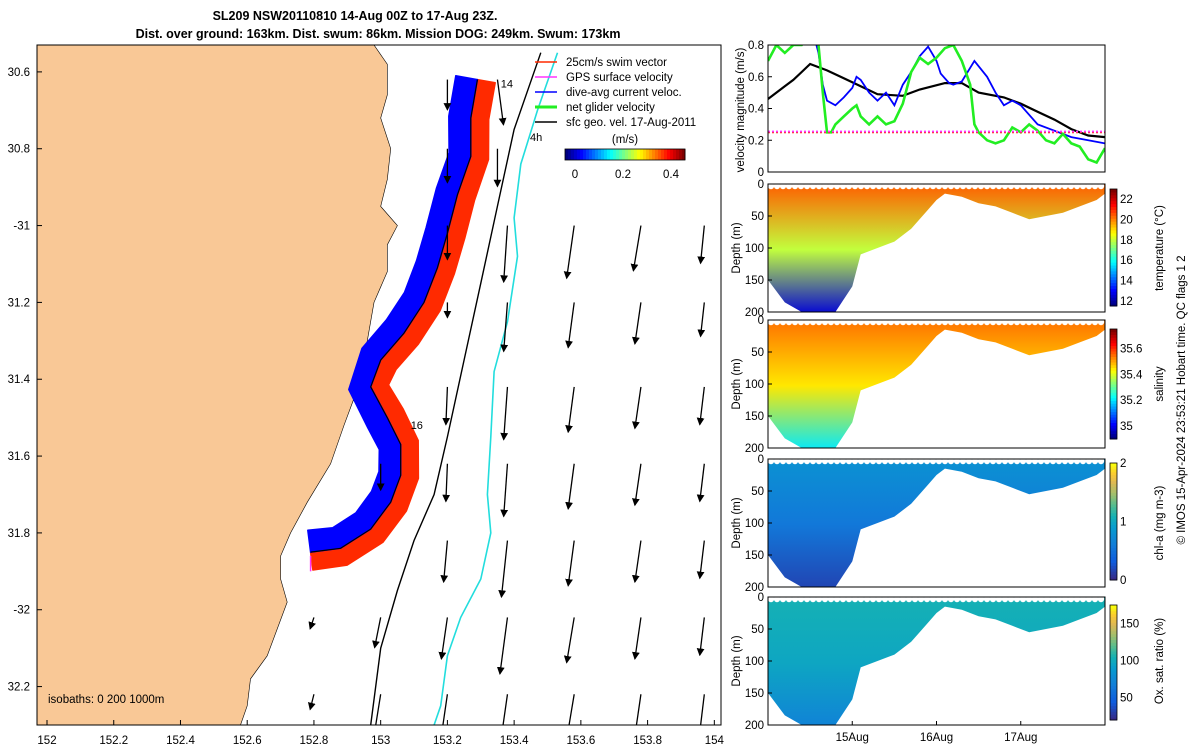  I want to click on colorbar-frame, so click(625, 154).